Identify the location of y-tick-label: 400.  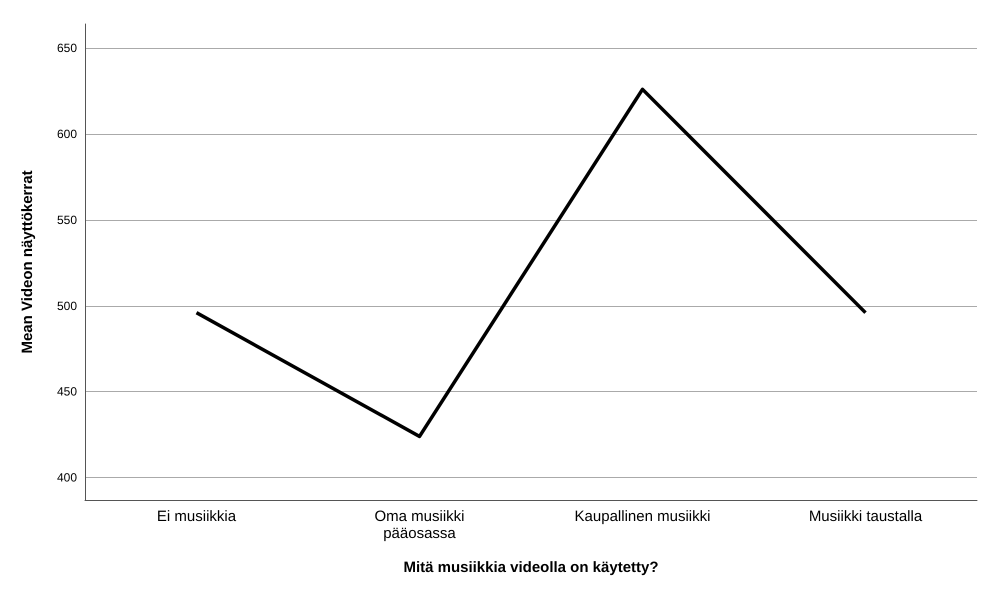
(67, 477).